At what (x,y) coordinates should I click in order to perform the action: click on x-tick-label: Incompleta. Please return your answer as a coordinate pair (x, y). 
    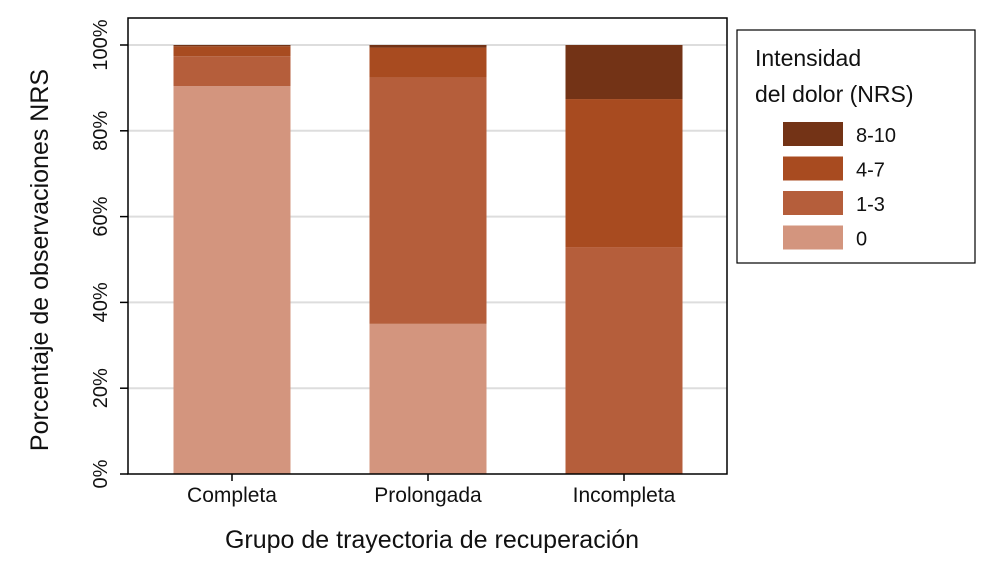
    Looking at the image, I should click on (624, 495).